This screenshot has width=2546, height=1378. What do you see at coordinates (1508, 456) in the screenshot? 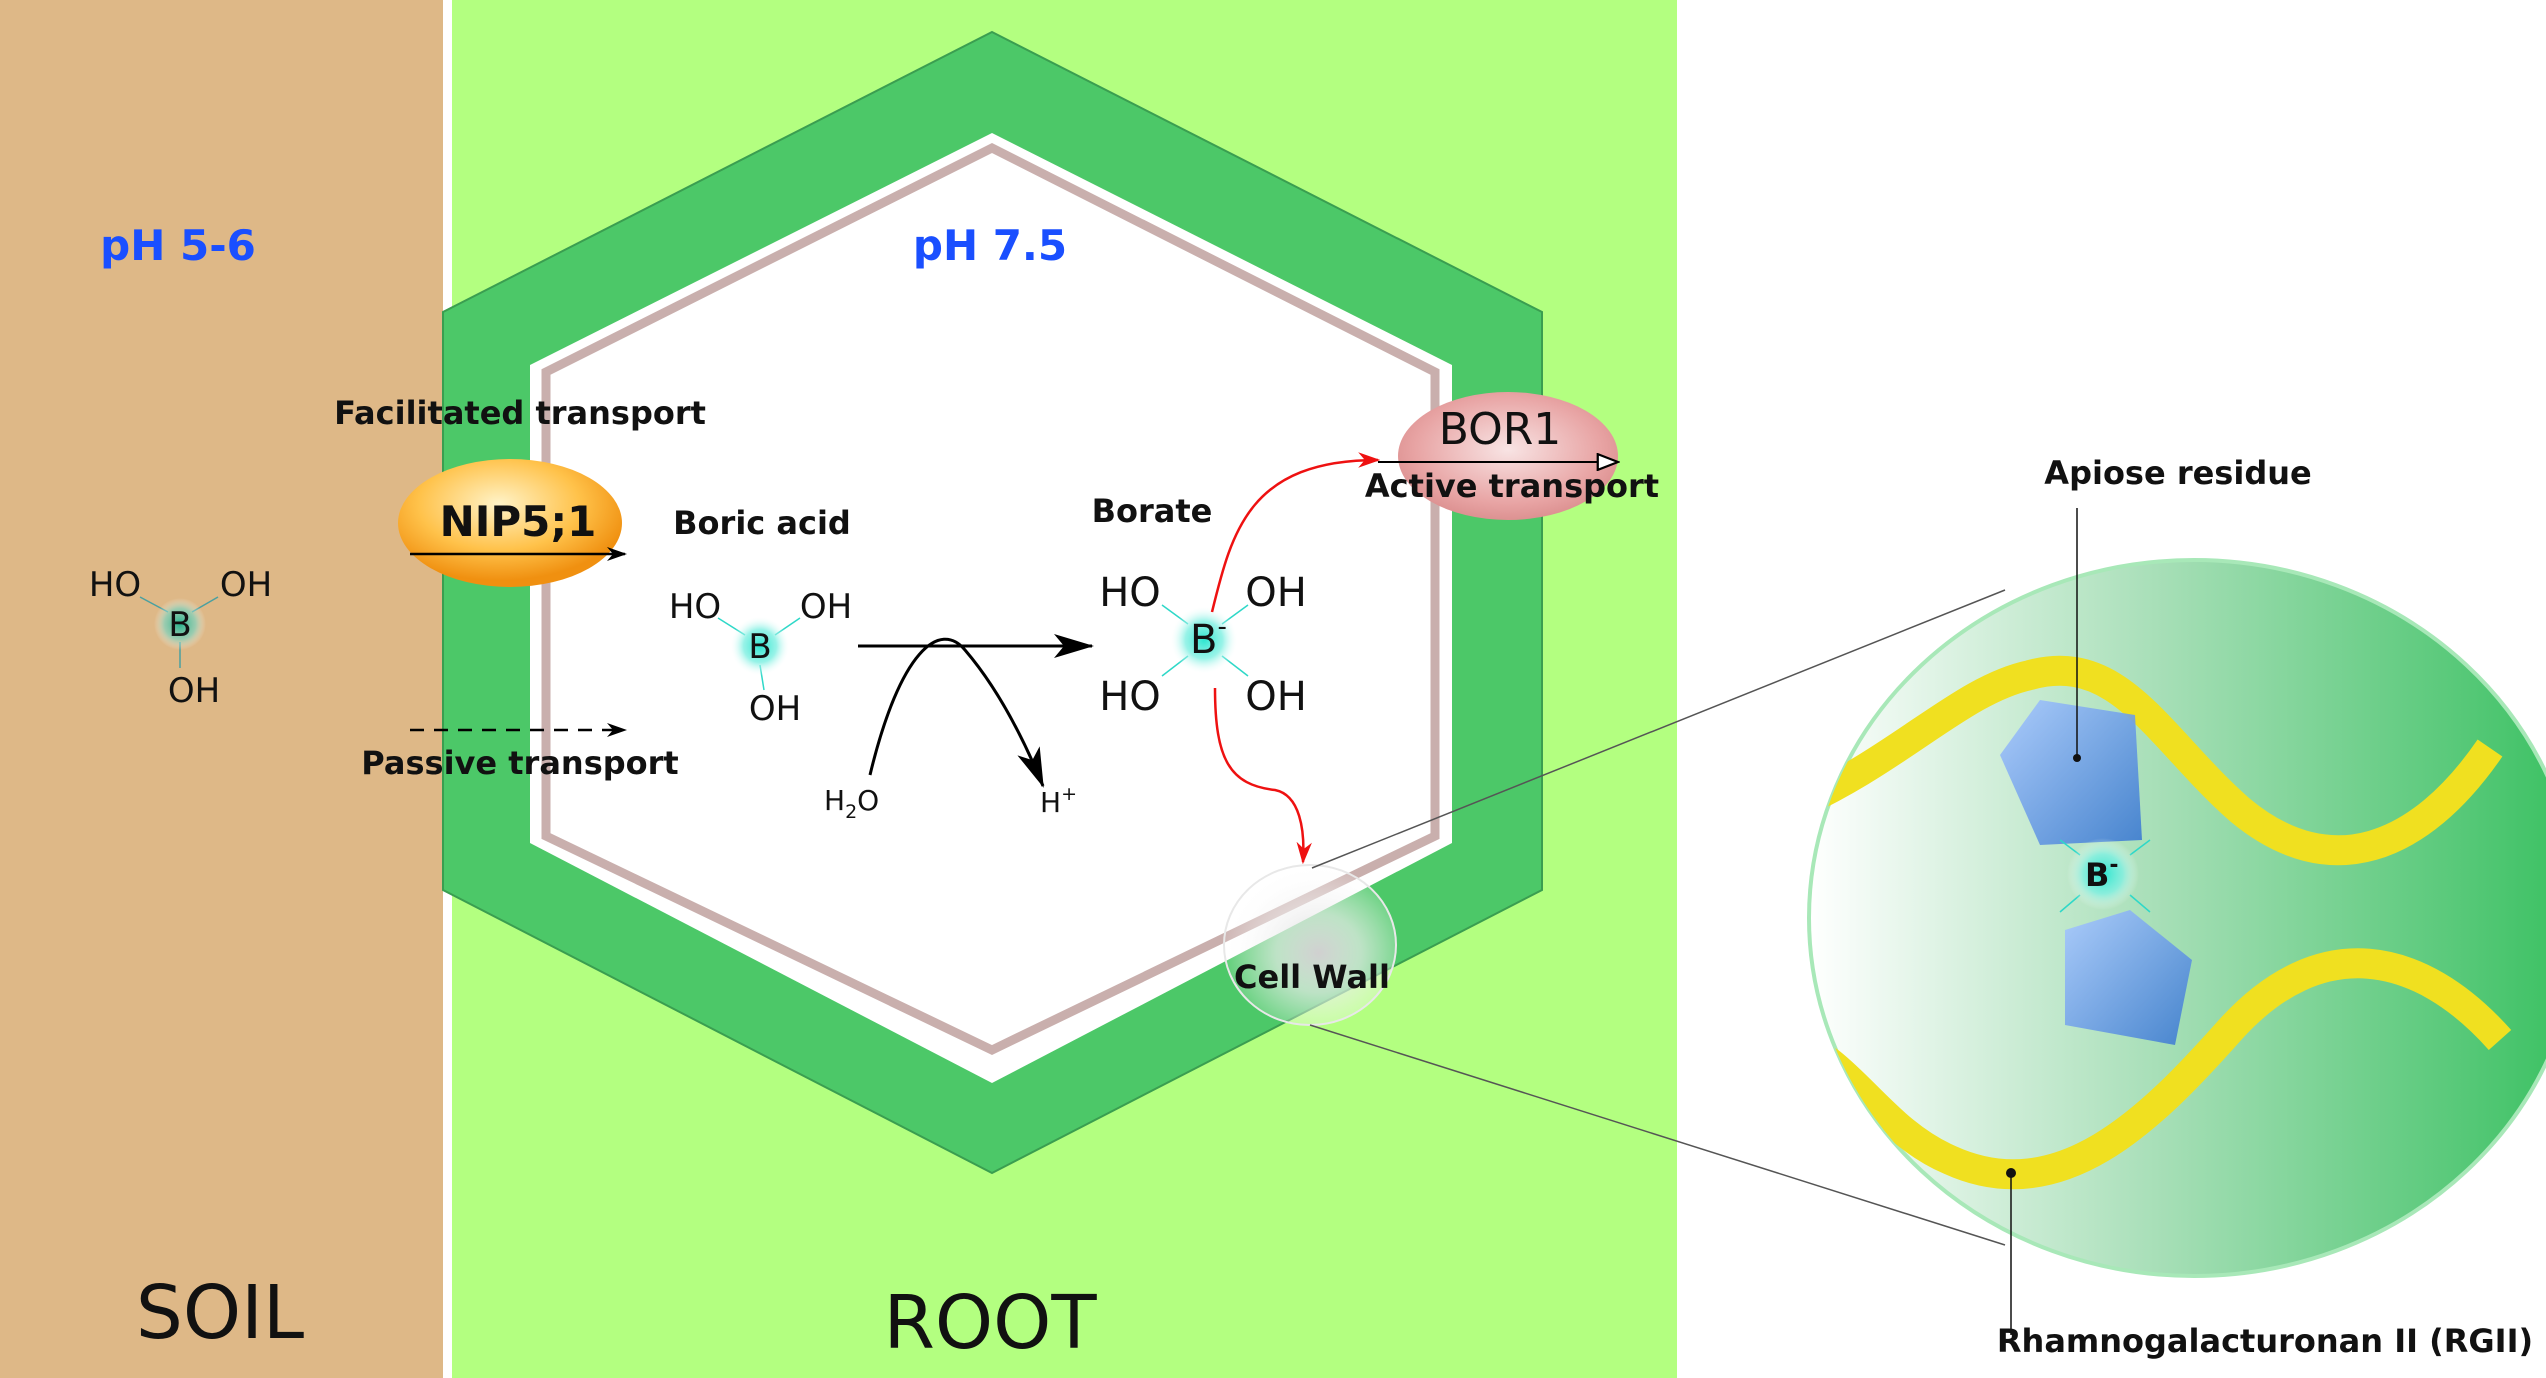
I see `bor1-transporter: BOR1` at bounding box center [1508, 456].